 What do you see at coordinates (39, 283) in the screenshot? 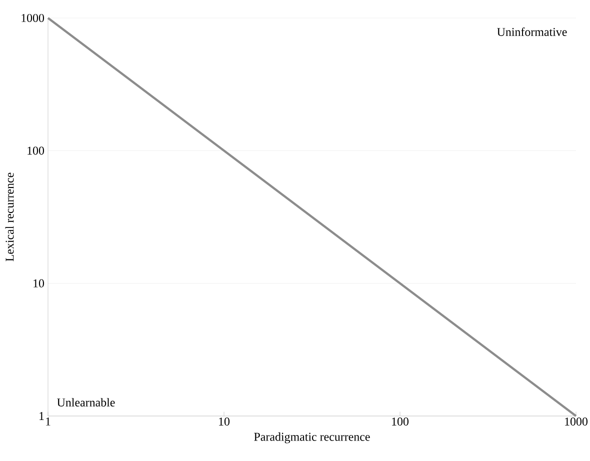
I see `y-tick-label: 10` at bounding box center [39, 283].